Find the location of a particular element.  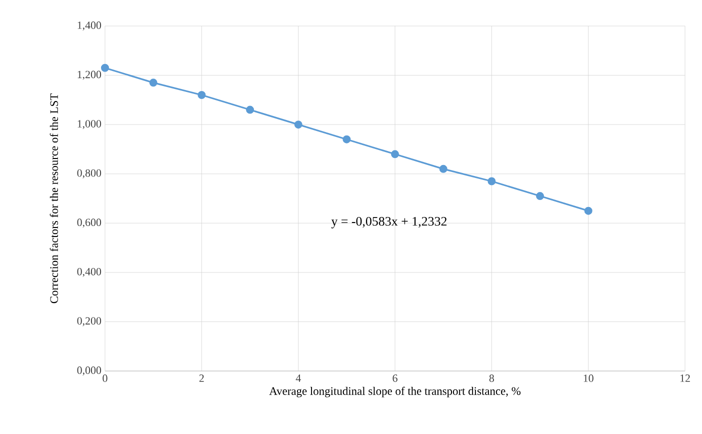

y-tick-label: 0,200 is located at coordinates (89, 321).